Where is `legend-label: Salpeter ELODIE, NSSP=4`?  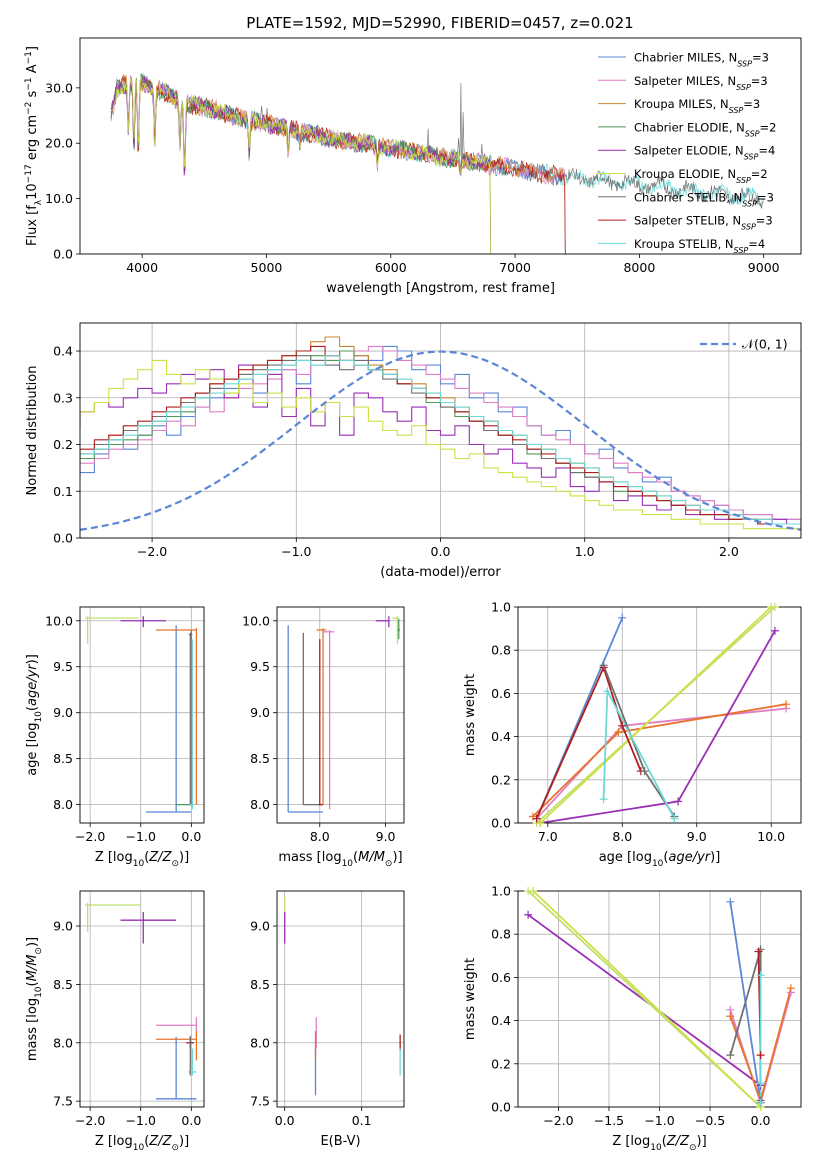 legend-label: Salpeter ELODIE, NSSP=4 is located at coordinates (704, 153).